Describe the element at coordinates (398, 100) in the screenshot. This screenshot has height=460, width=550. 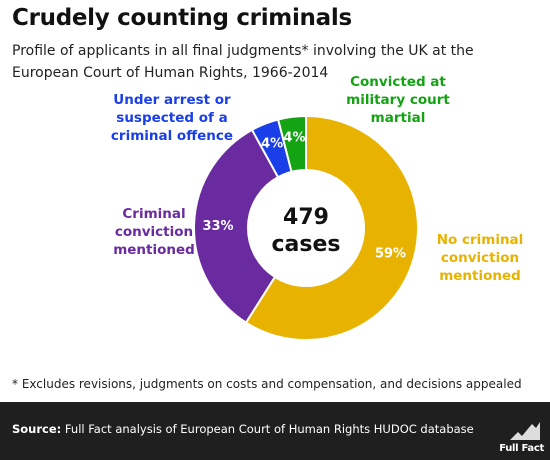
I see `slice-category-label: Convicted at military court martial` at that location.